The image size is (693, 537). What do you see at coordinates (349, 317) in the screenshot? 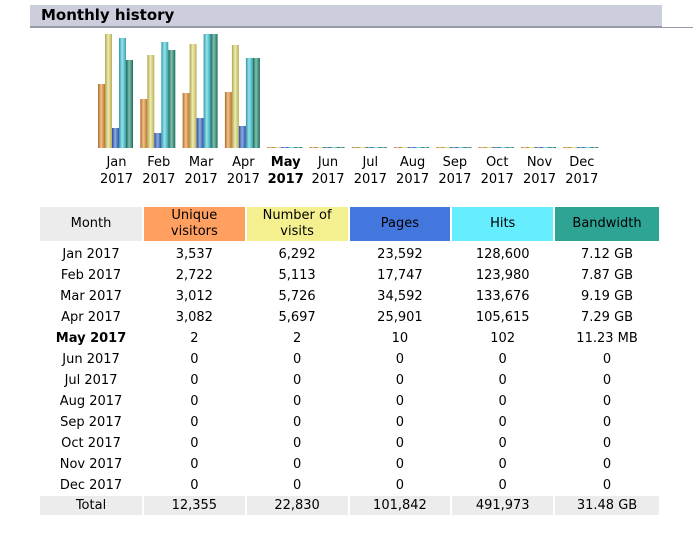
I see `table-row: Apr 2017 3,082 5,697 25,901 105,615 7.29 GB` at bounding box center [349, 317].